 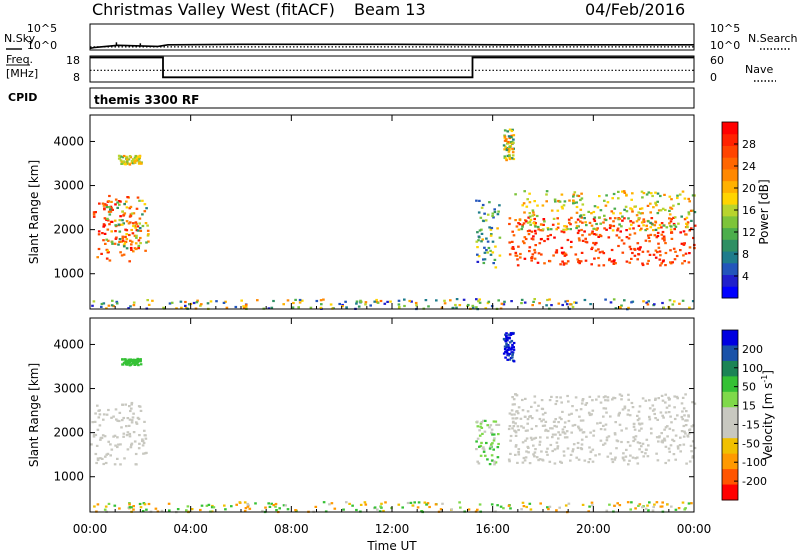 I want to click on power-region, so click(x=127, y=225).